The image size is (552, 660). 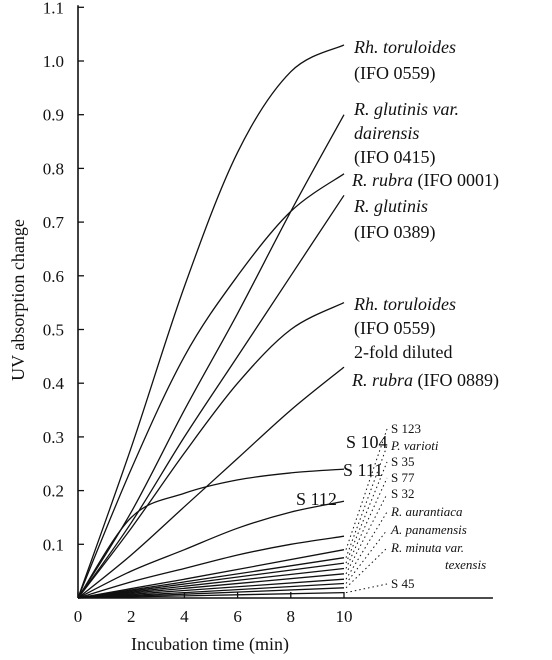 I want to click on y-tick-label: 0.3, so click(x=53, y=437).